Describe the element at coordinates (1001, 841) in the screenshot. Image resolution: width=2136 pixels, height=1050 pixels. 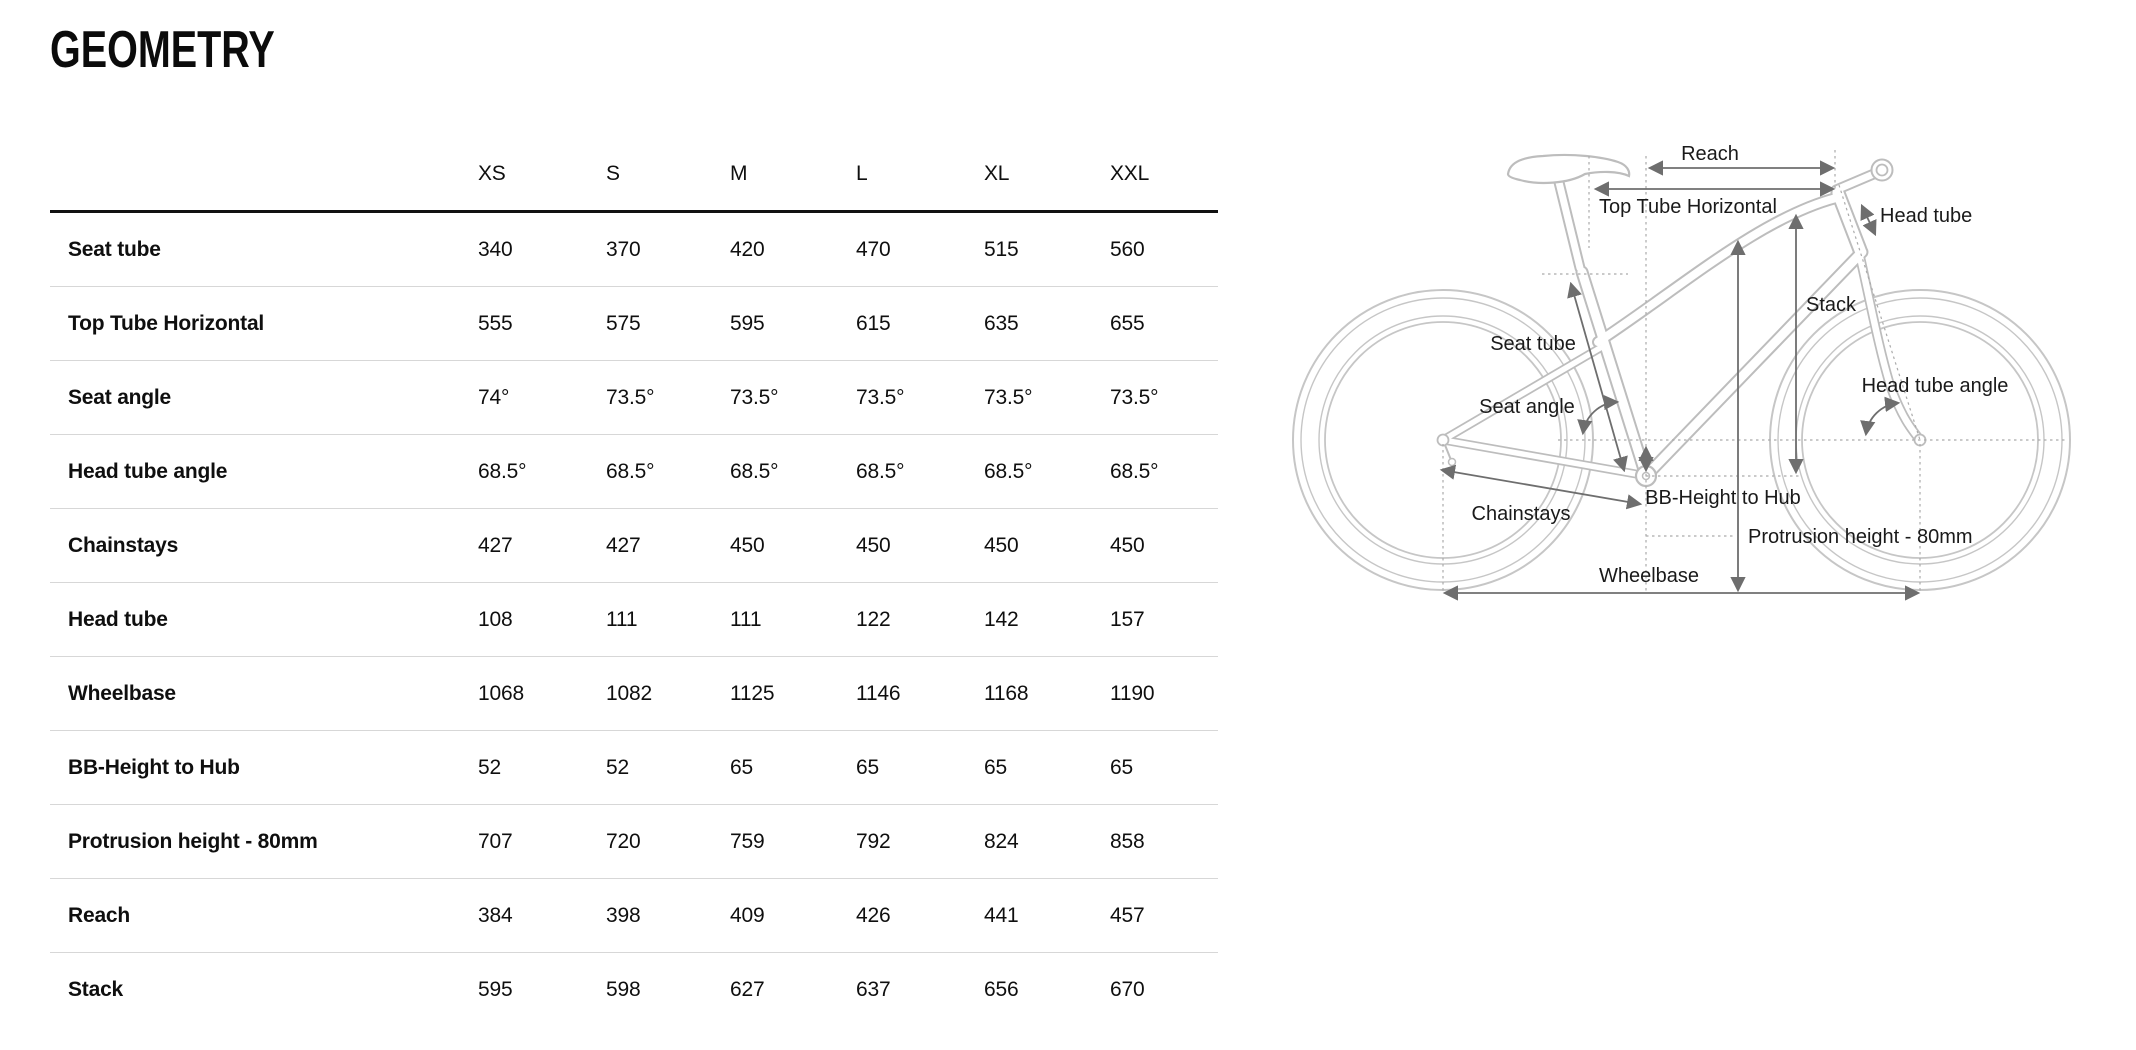
I see `row-value: 824` at that location.